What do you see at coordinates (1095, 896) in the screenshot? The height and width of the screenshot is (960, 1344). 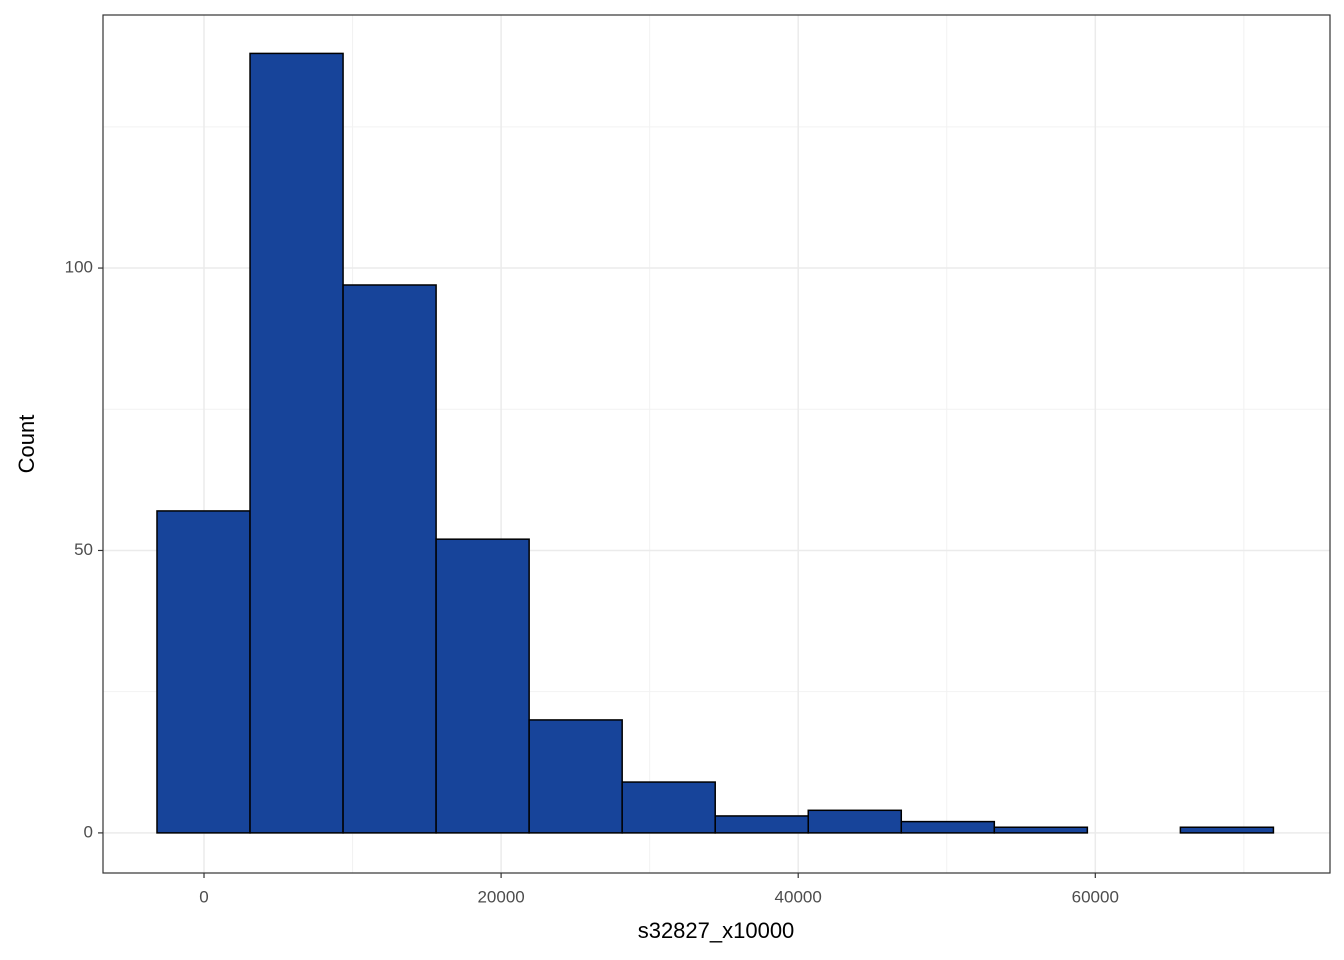 I see `x-tick-label: 60000` at bounding box center [1095, 896].